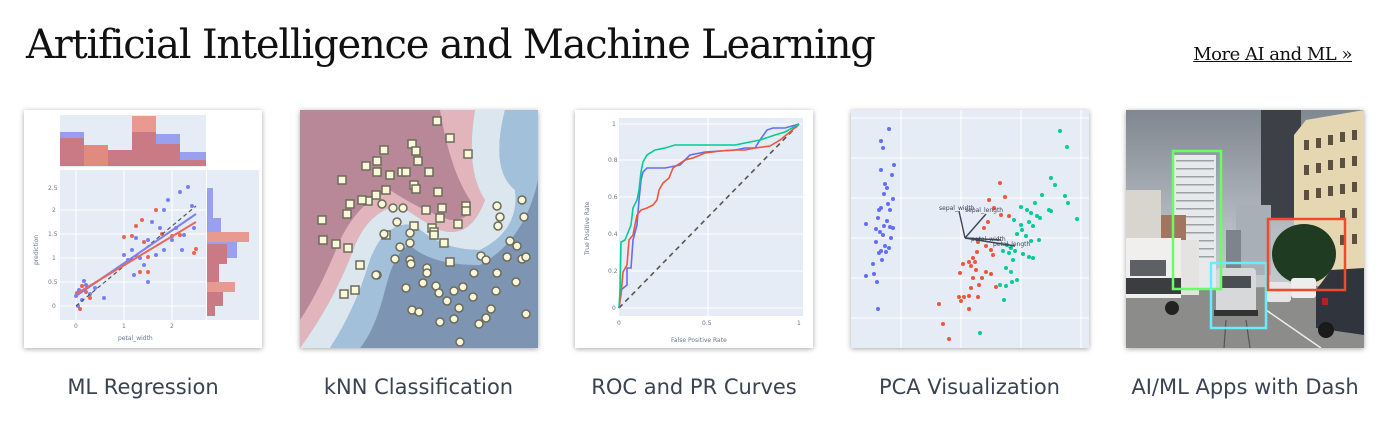  I want to click on card-label: ROC and PR Curves, so click(694, 387).